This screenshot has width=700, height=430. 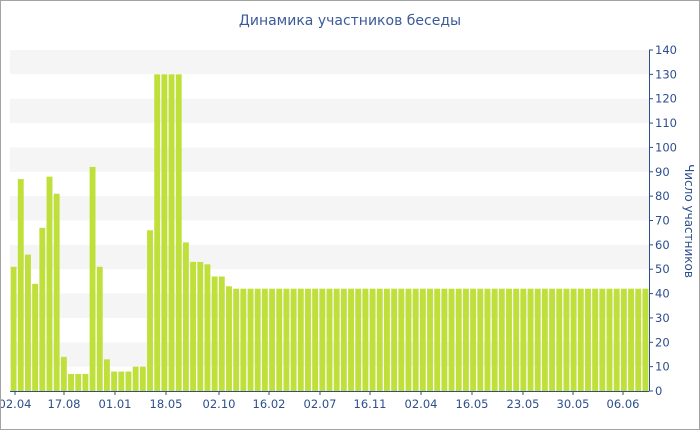 I want to click on y-tick-label: 100, so click(x=666, y=147).